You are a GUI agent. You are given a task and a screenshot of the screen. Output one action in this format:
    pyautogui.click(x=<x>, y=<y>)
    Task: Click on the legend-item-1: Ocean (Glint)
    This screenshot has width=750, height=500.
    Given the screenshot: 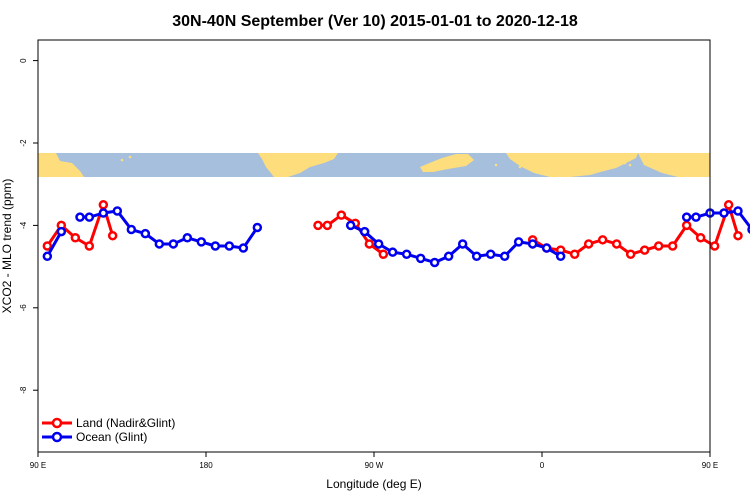 What is the action you would take?
    pyautogui.click(x=94, y=437)
    